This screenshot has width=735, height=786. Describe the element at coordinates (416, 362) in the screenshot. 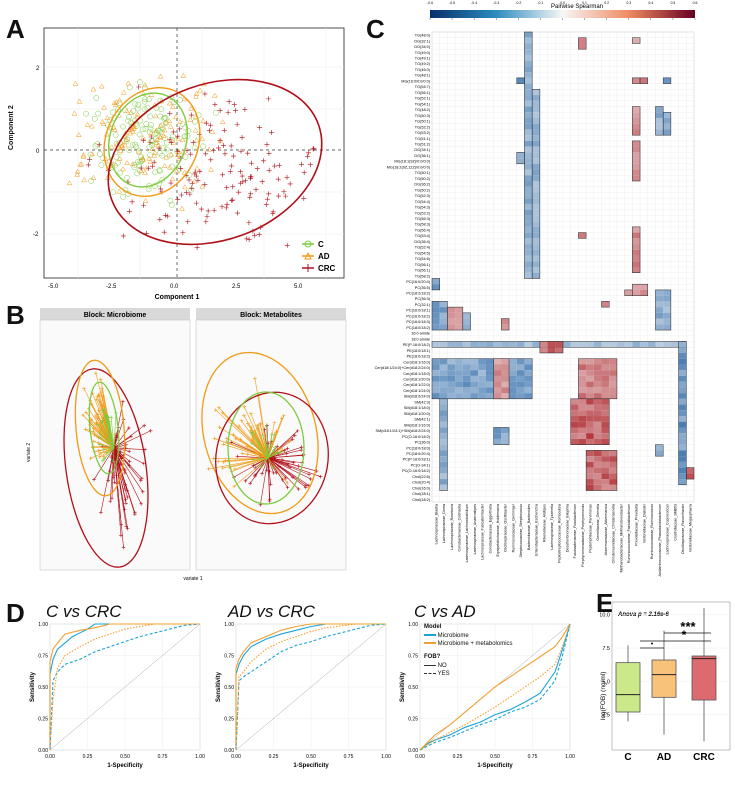

I see `c-row-label: Cer(d18:1/16:0)` at that location.